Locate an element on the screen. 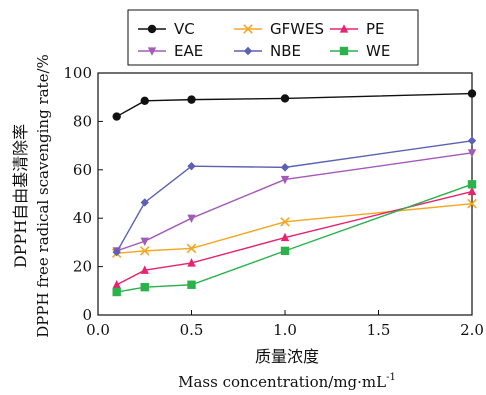 The image size is (486, 395). y-tick-label: 40 is located at coordinates (82, 218).